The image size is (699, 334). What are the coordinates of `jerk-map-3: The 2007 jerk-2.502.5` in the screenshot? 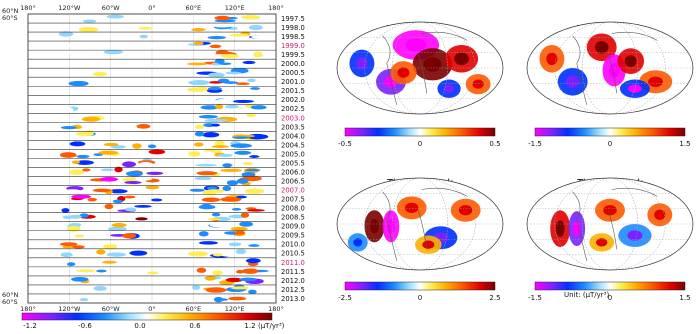 It's located at (420, 239).